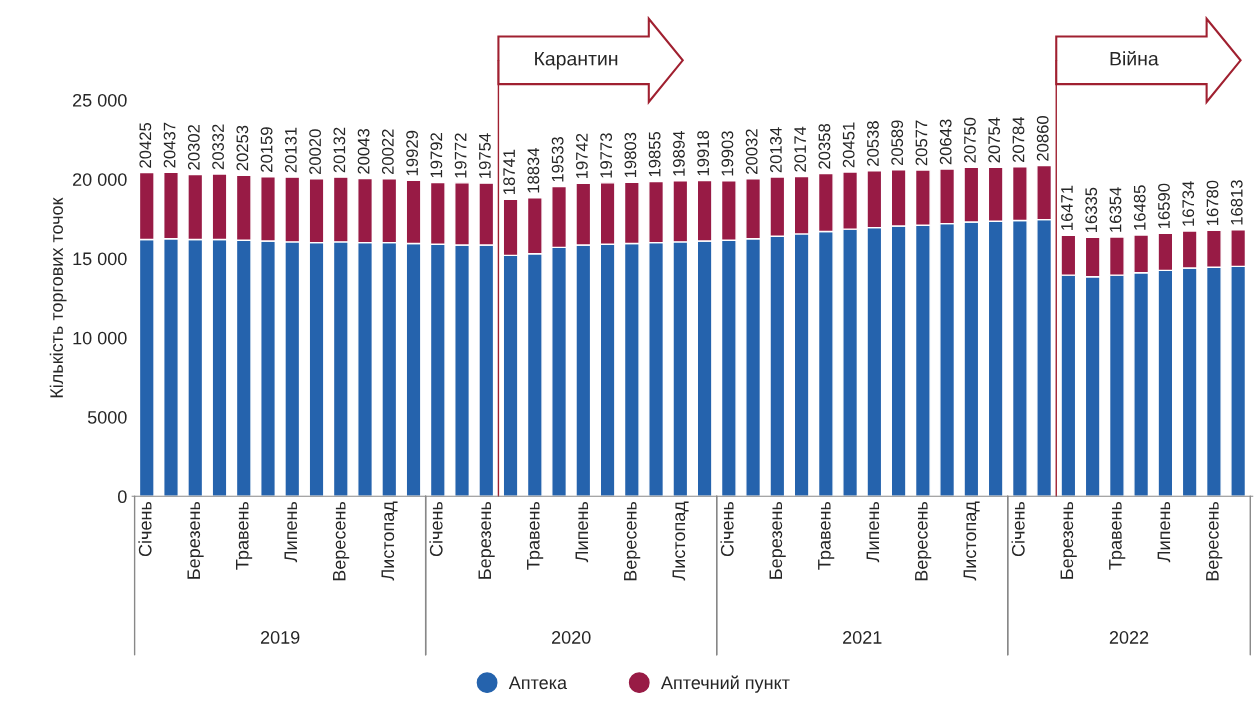  What do you see at coordinates (1188, 203) in the screenshot?
I see `total-label: 16734` at bounding box center [1188, 203].